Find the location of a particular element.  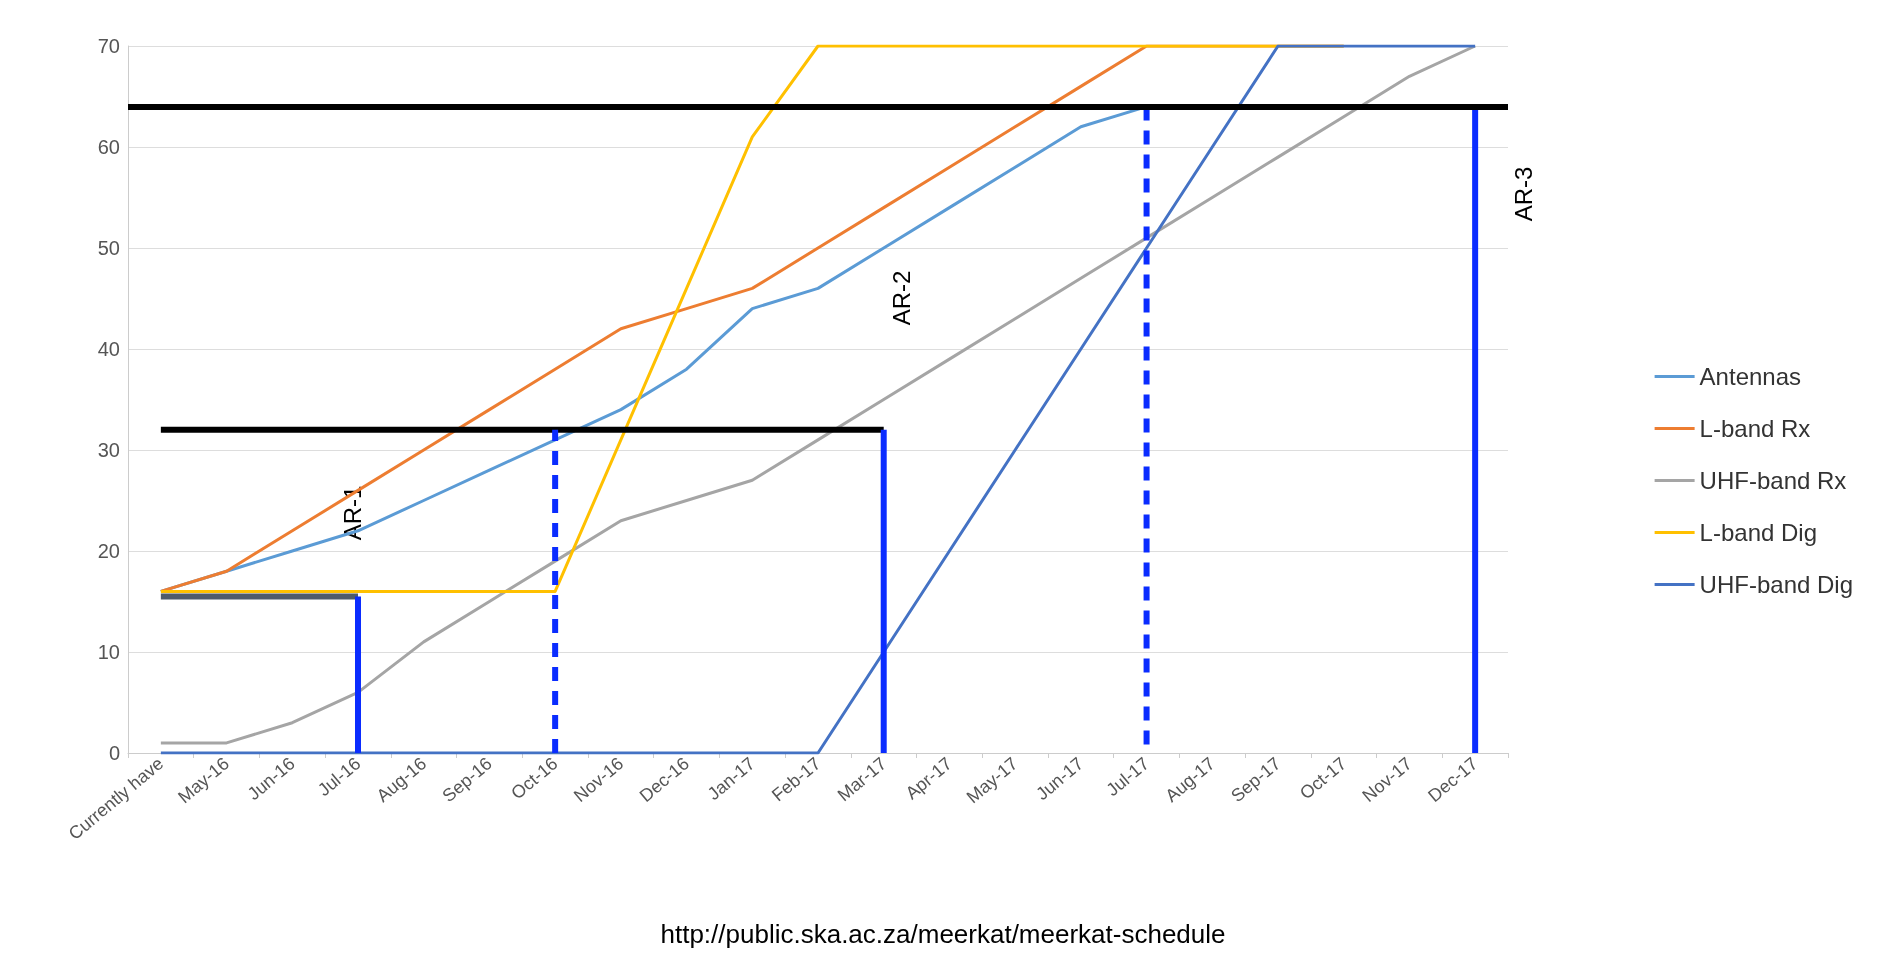

legend-label: L-band Dig is located at coordinates (1758, 532).